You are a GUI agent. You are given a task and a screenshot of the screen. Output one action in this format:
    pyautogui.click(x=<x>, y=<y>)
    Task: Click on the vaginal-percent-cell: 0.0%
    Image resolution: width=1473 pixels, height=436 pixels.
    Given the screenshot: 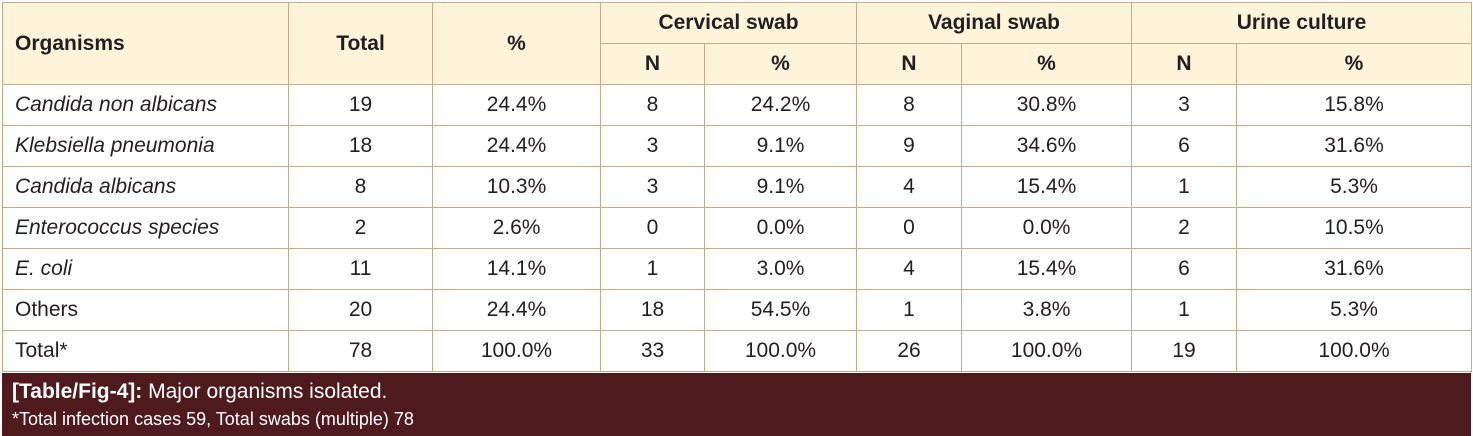 What is the action you would take?
    pyautogui.click(x=1046, y=228)
    